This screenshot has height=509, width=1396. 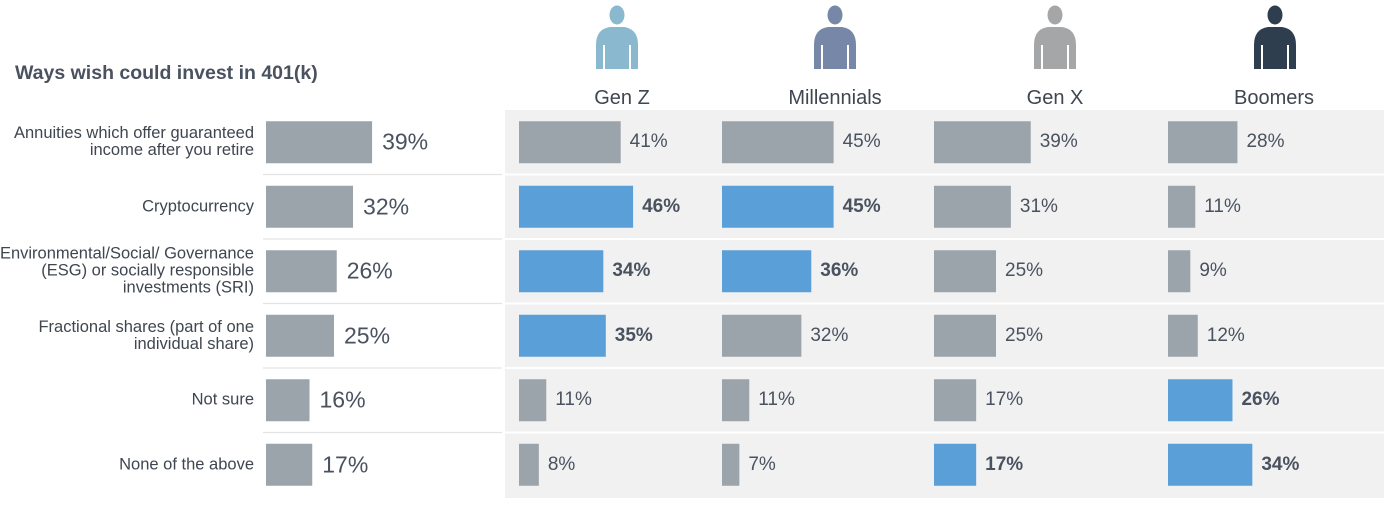 I want to click on generation-value-label: 12%, so click(x=1225, y=335).